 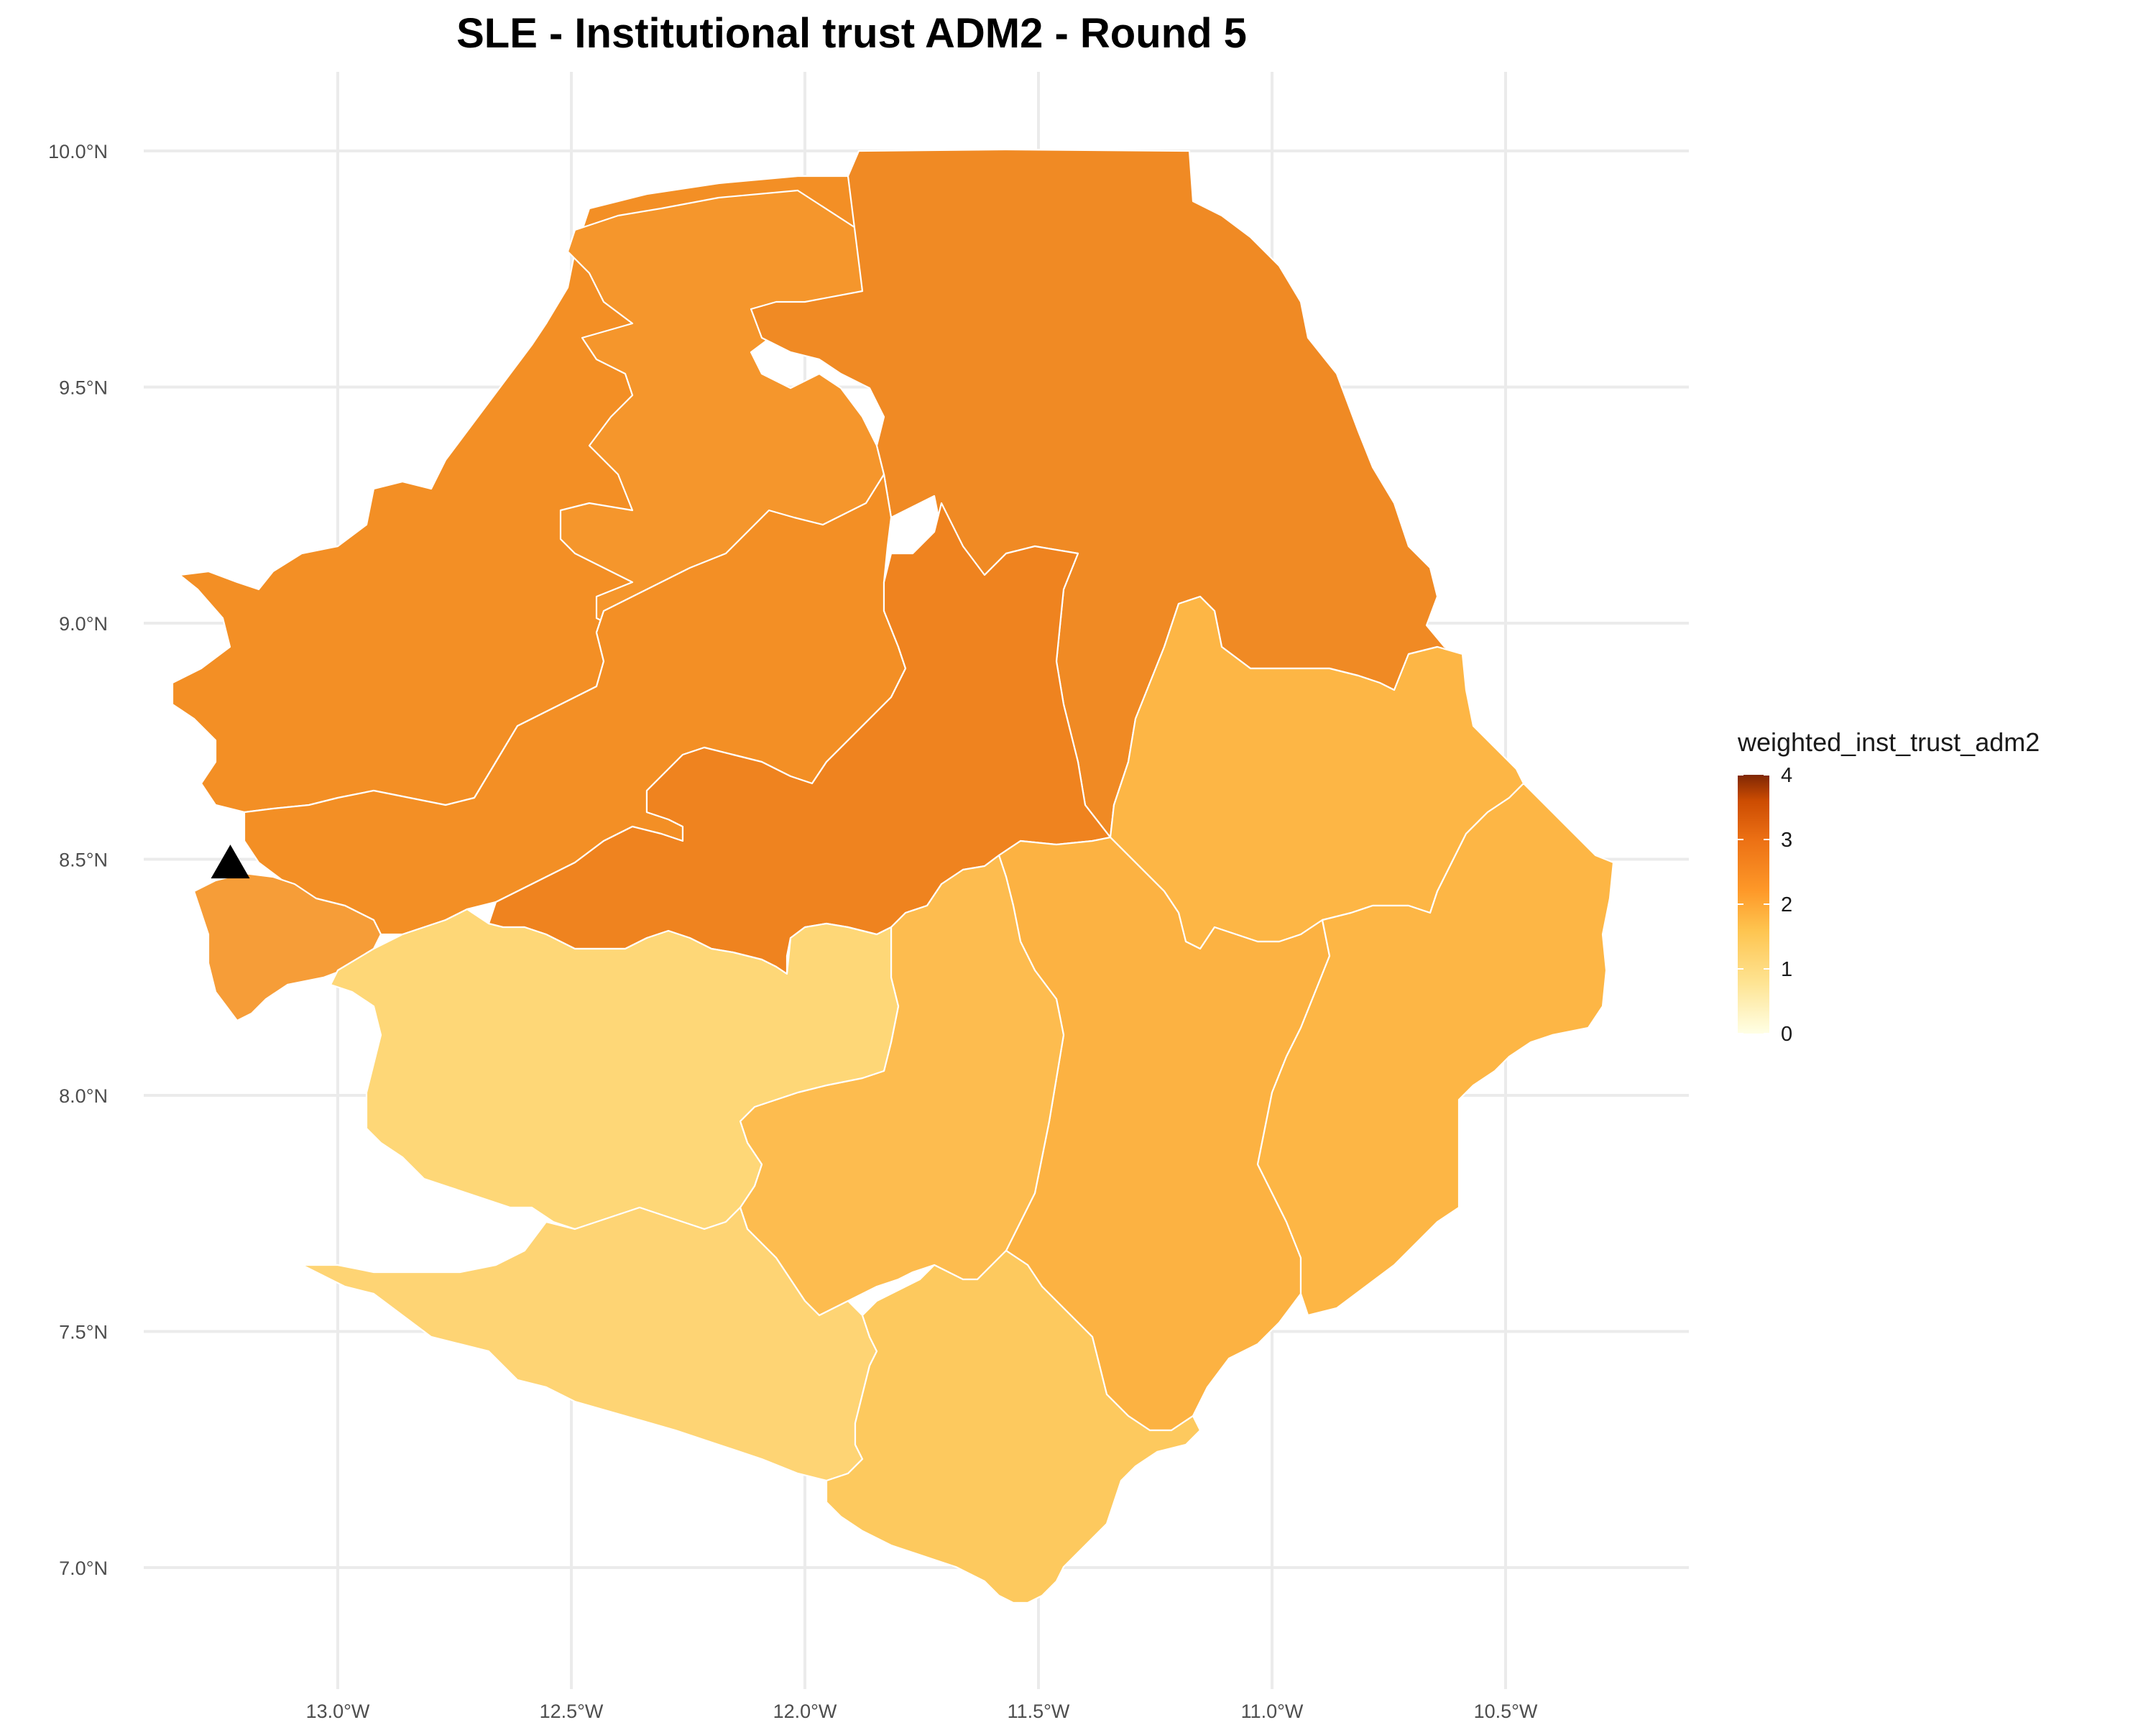 I want to click on region-western-area, so click(x=287, y=947).